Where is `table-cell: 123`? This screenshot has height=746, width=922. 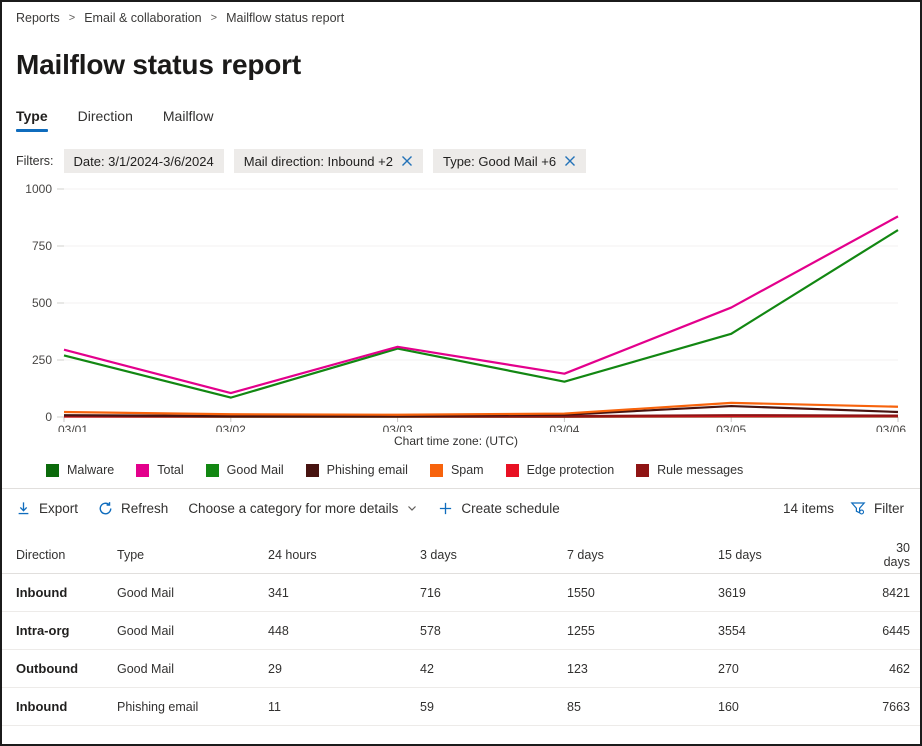 table-cell: 123 is located at coordinates (577, 668).